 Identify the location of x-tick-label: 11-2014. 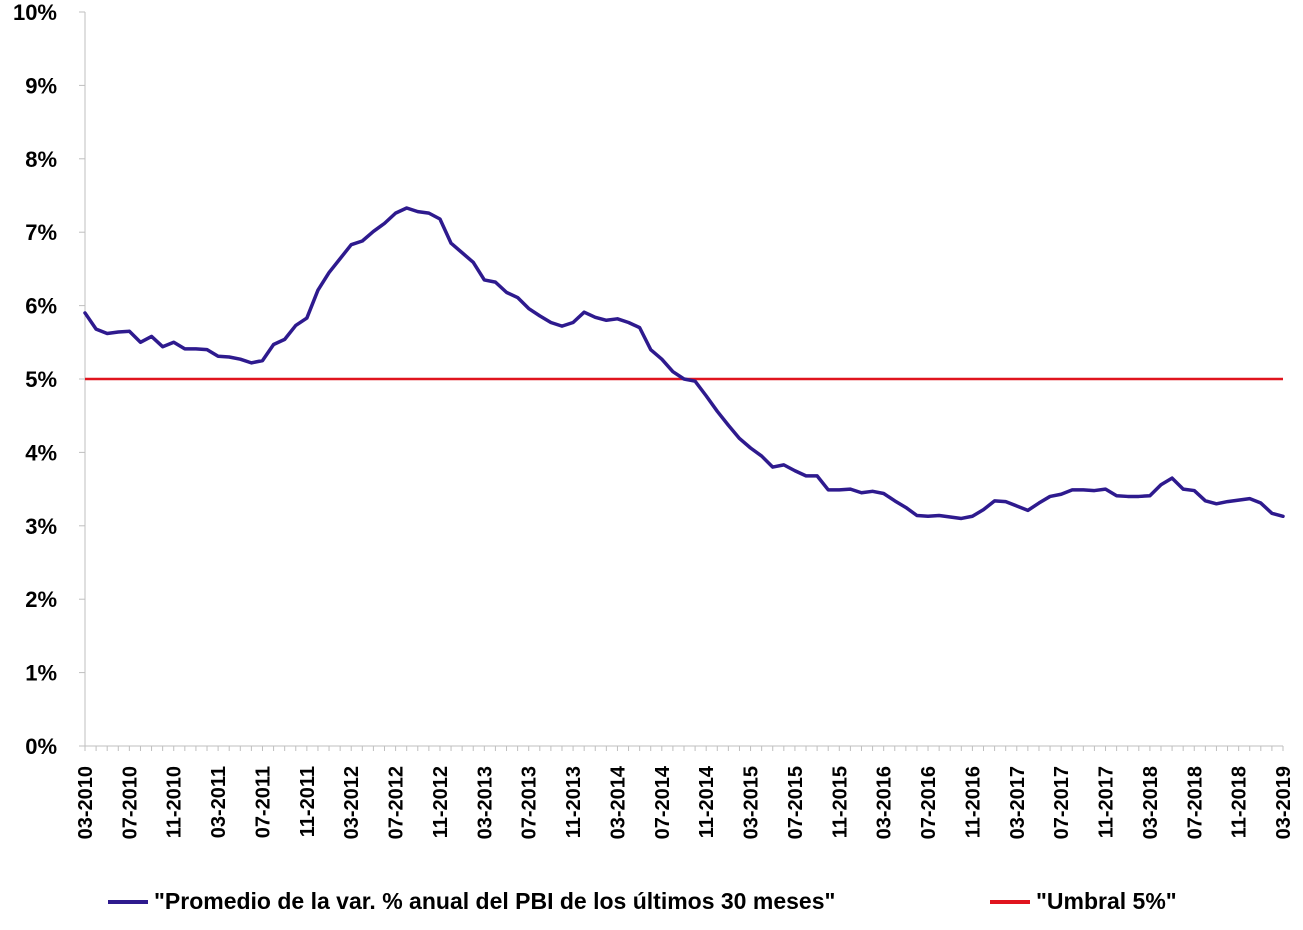
(707, 801).